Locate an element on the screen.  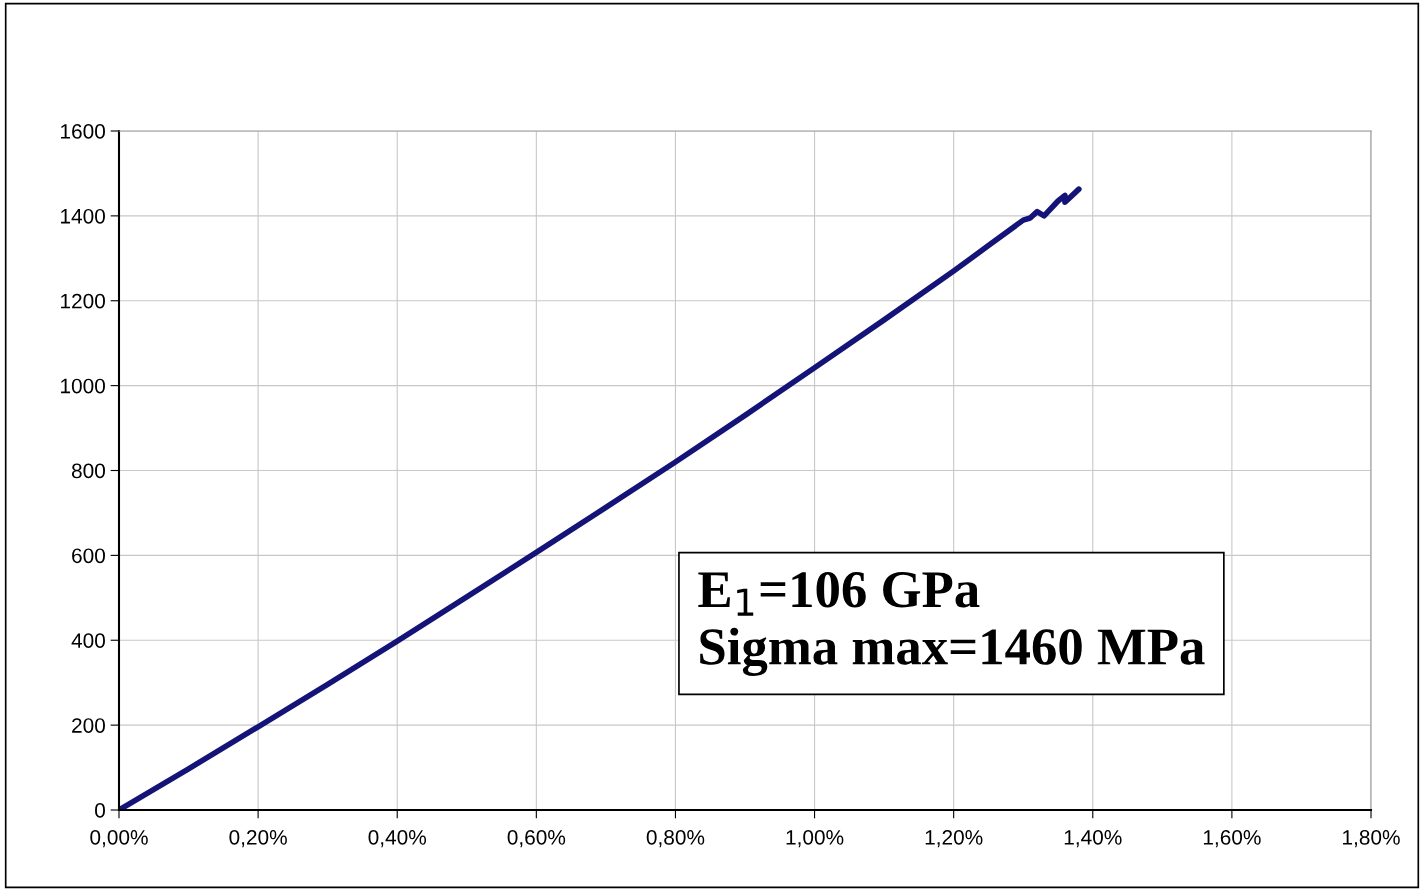
x-tick-label: 0,80% is located at coordinates (675, 838).